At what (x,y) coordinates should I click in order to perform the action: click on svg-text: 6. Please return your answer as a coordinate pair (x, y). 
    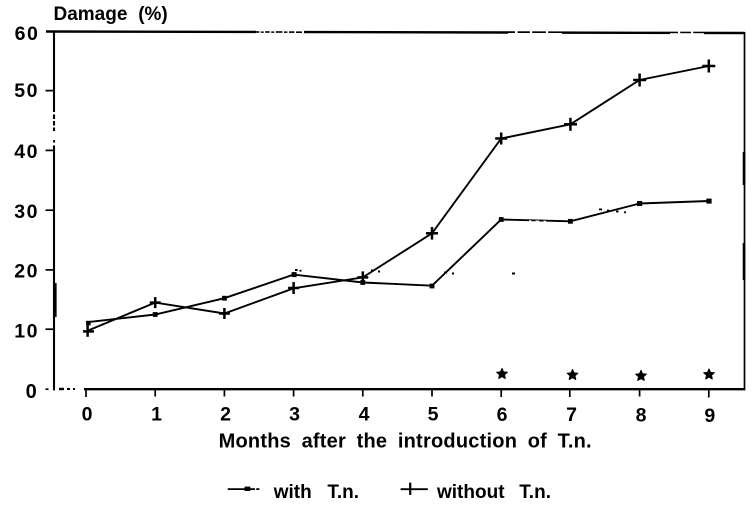
    Looking at the image, I should click on (502, 415).